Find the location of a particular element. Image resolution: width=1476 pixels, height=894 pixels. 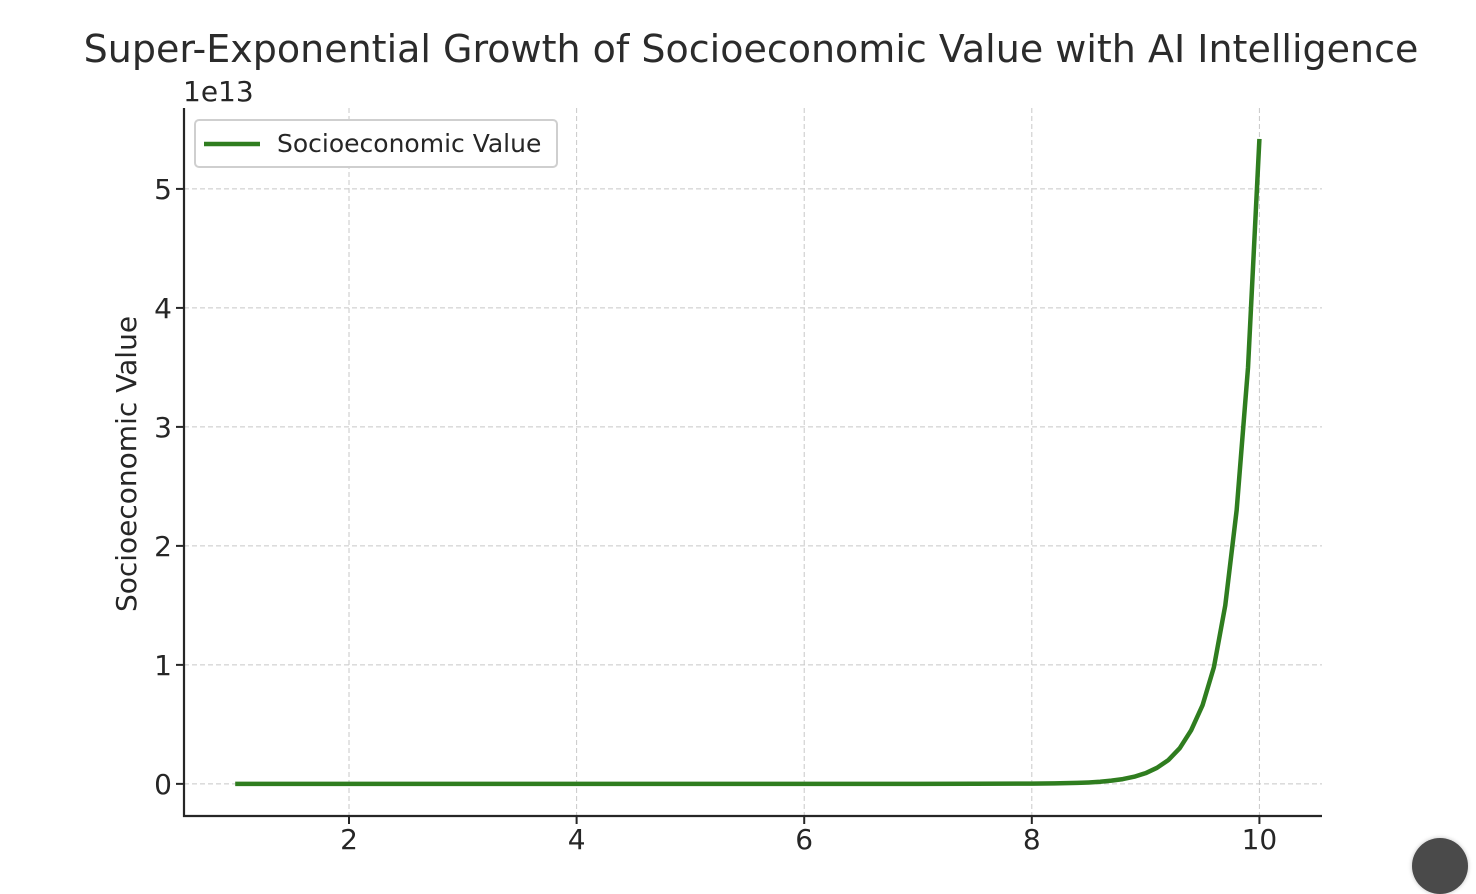

y-tick-label: 1 is located at coordinates (163, 665).